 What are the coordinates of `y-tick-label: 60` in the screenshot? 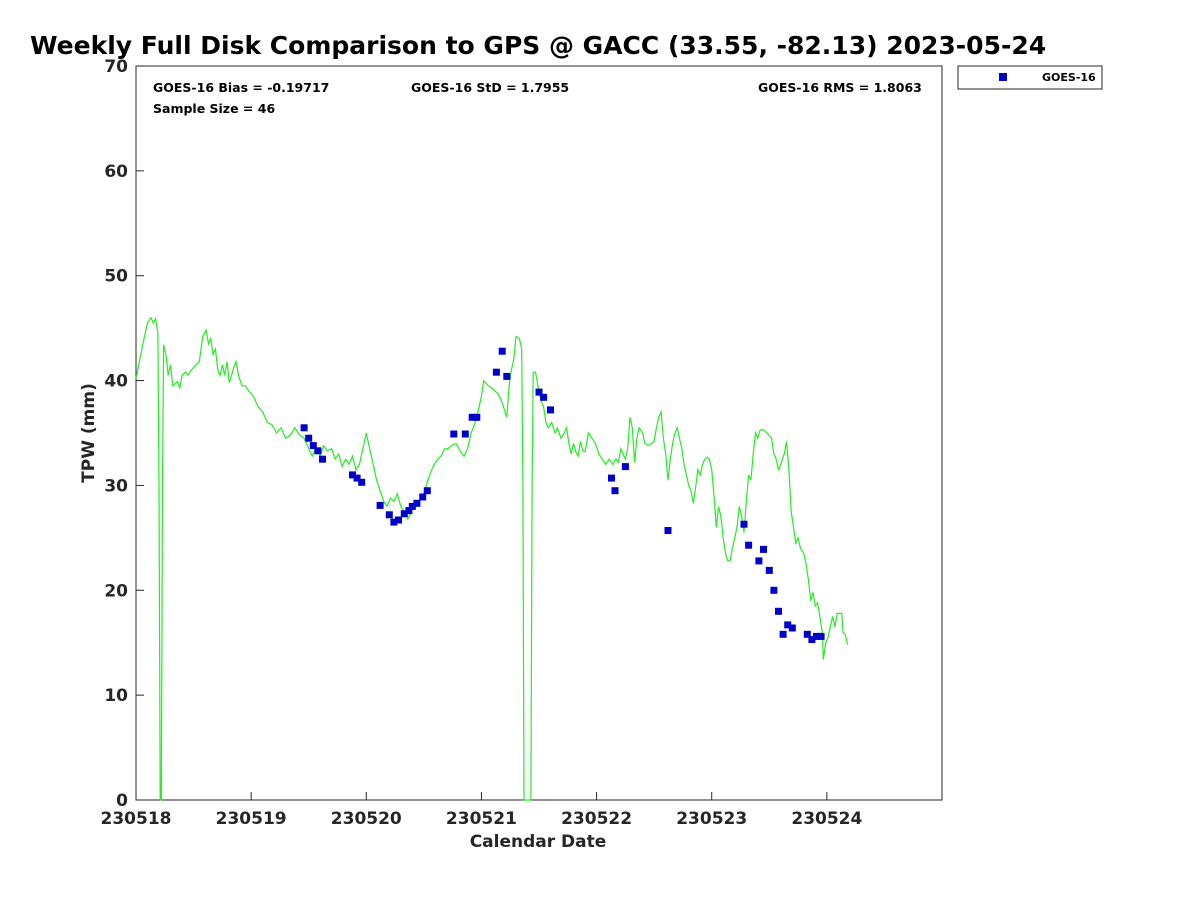 It's located at (116, 172).